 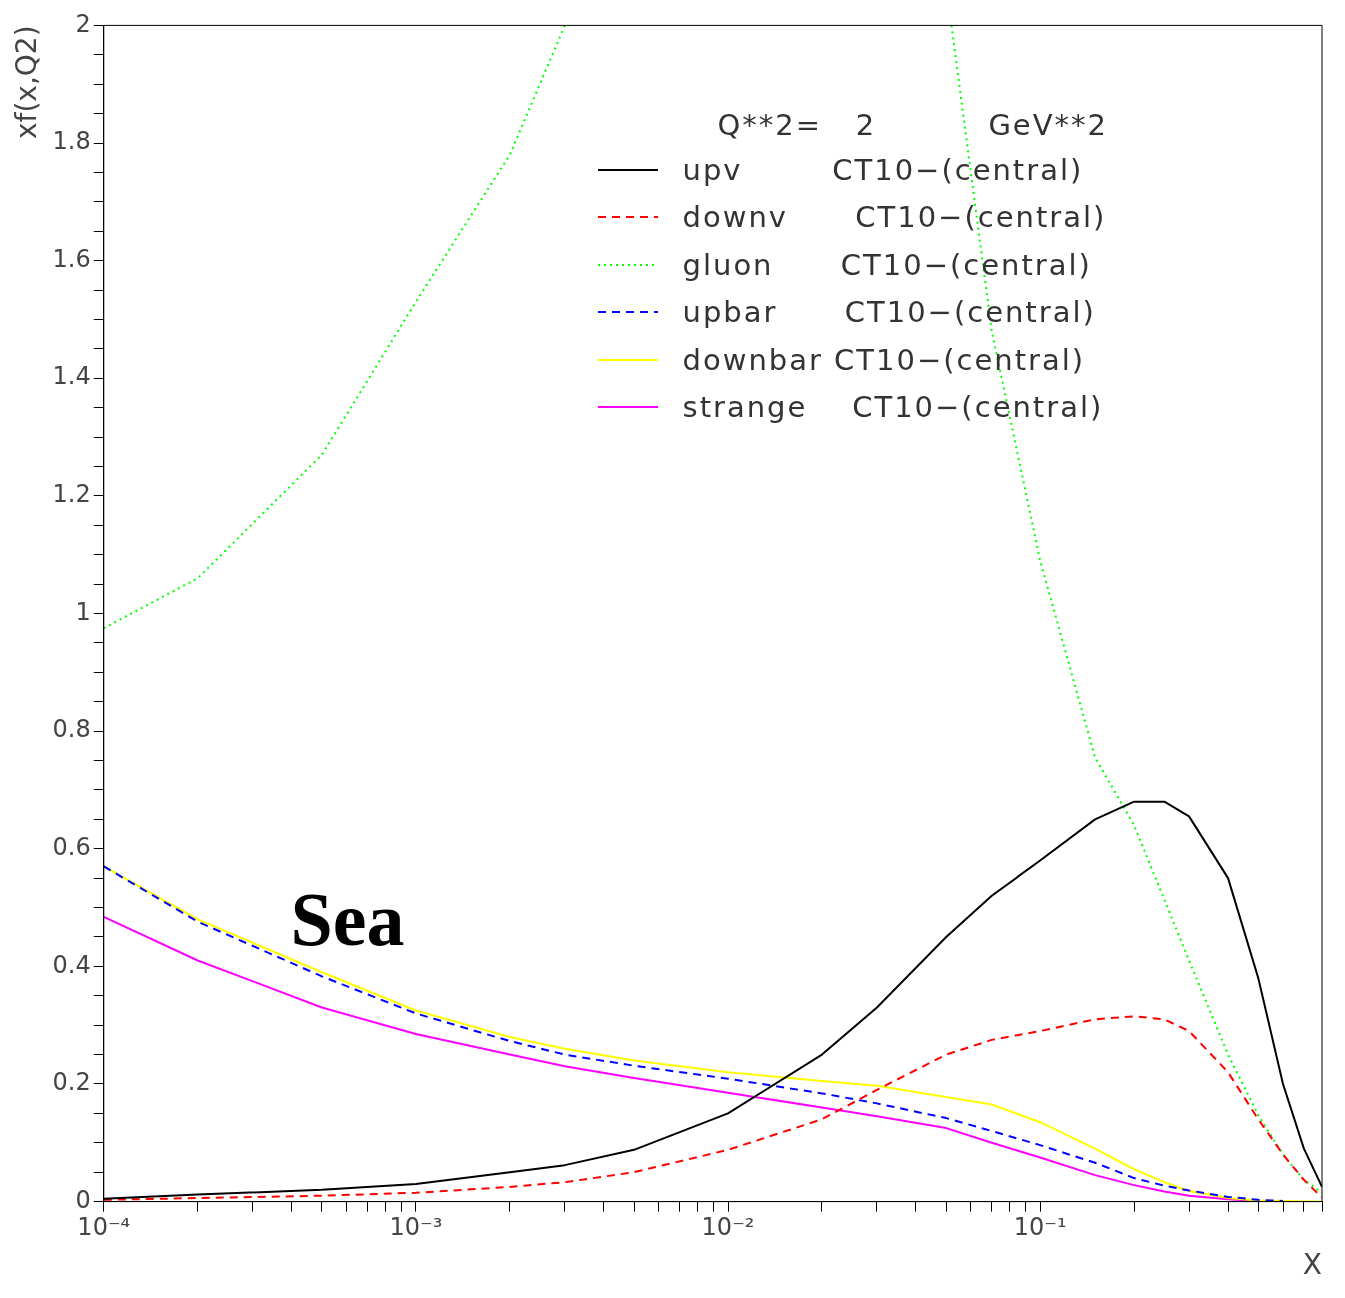 I want to click on legend-label: upbar CT10−(central), so click(x=889, y=312).